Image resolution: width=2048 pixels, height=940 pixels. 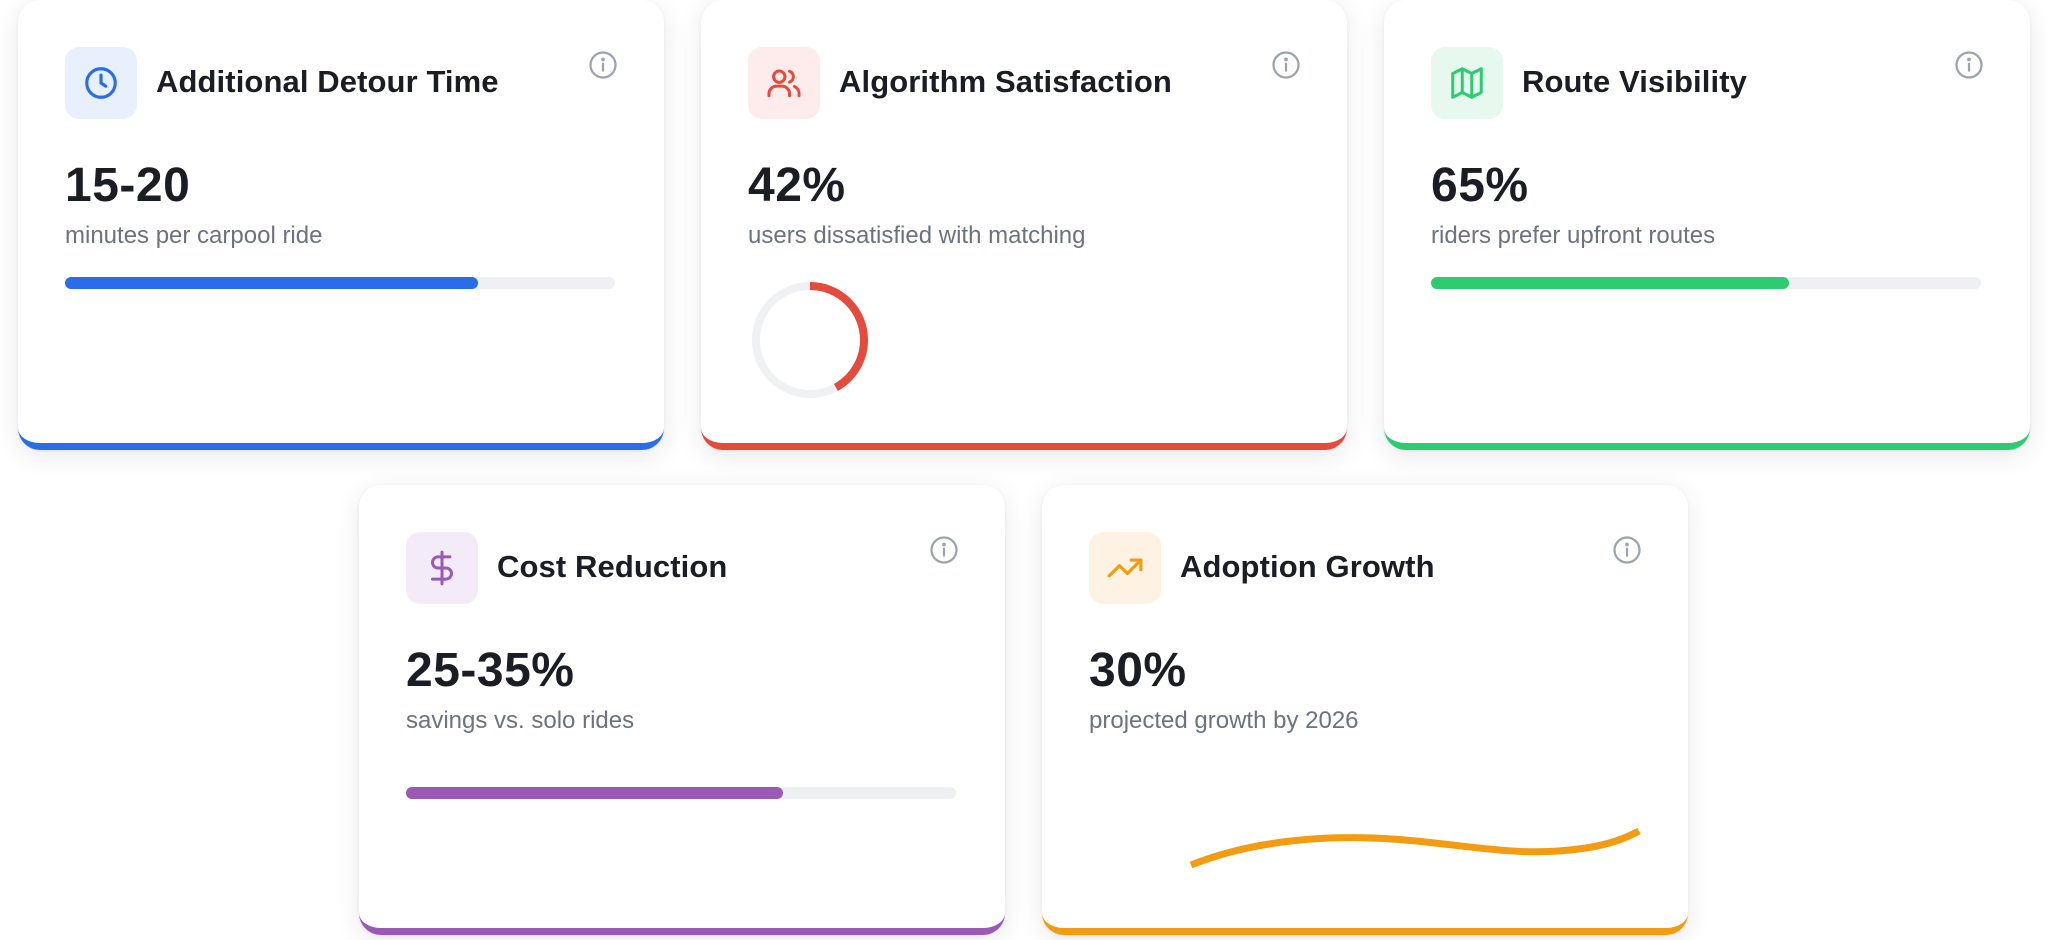 I want to click on donut-chart, so click(x=810, y=340).